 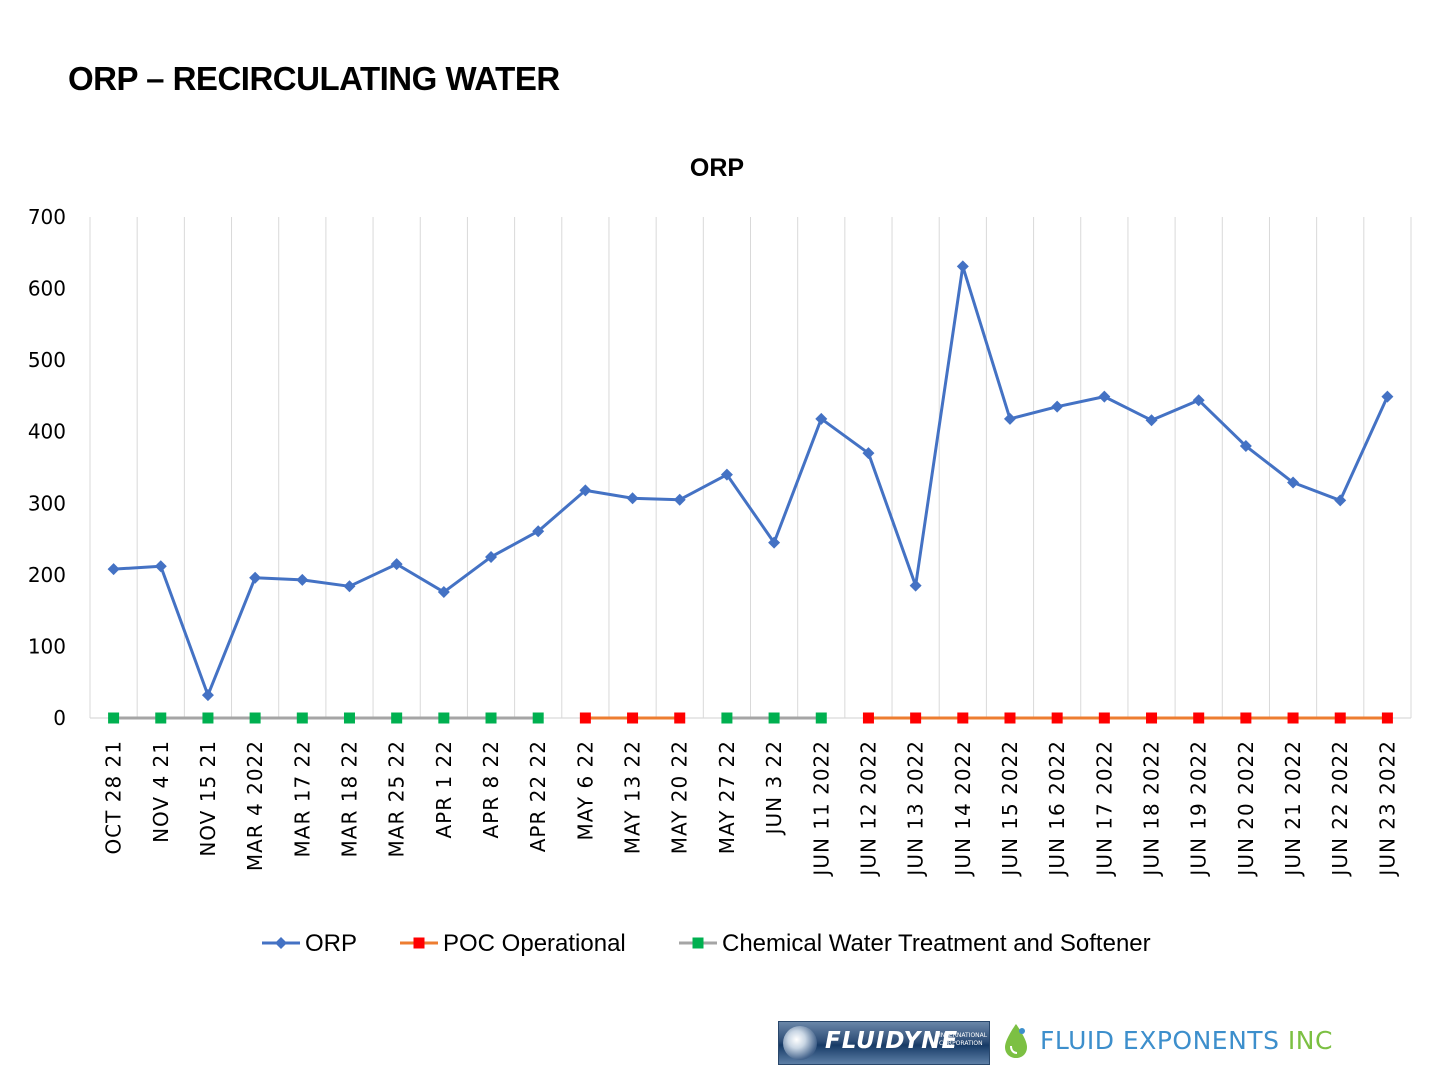 What do you see at coordinates (444, 789) in the screenshot?
I see `x-tick-label: APR 1 22` at bounding box center [444, 789].